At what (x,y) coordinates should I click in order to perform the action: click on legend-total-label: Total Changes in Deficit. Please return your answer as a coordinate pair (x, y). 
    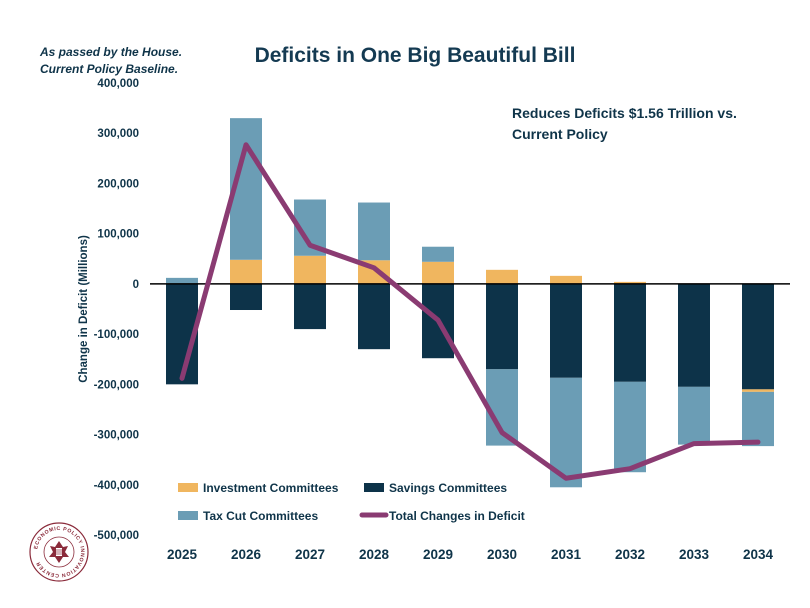
    Looking at the image, I should click on (457, 516).